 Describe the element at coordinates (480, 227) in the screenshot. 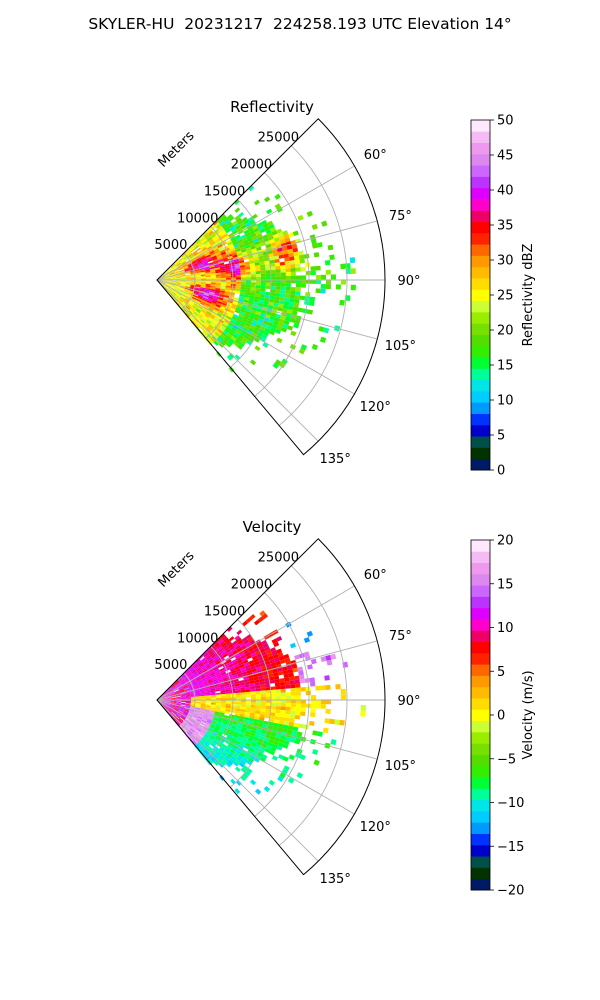

I see `colorbar-swatch` at that location.